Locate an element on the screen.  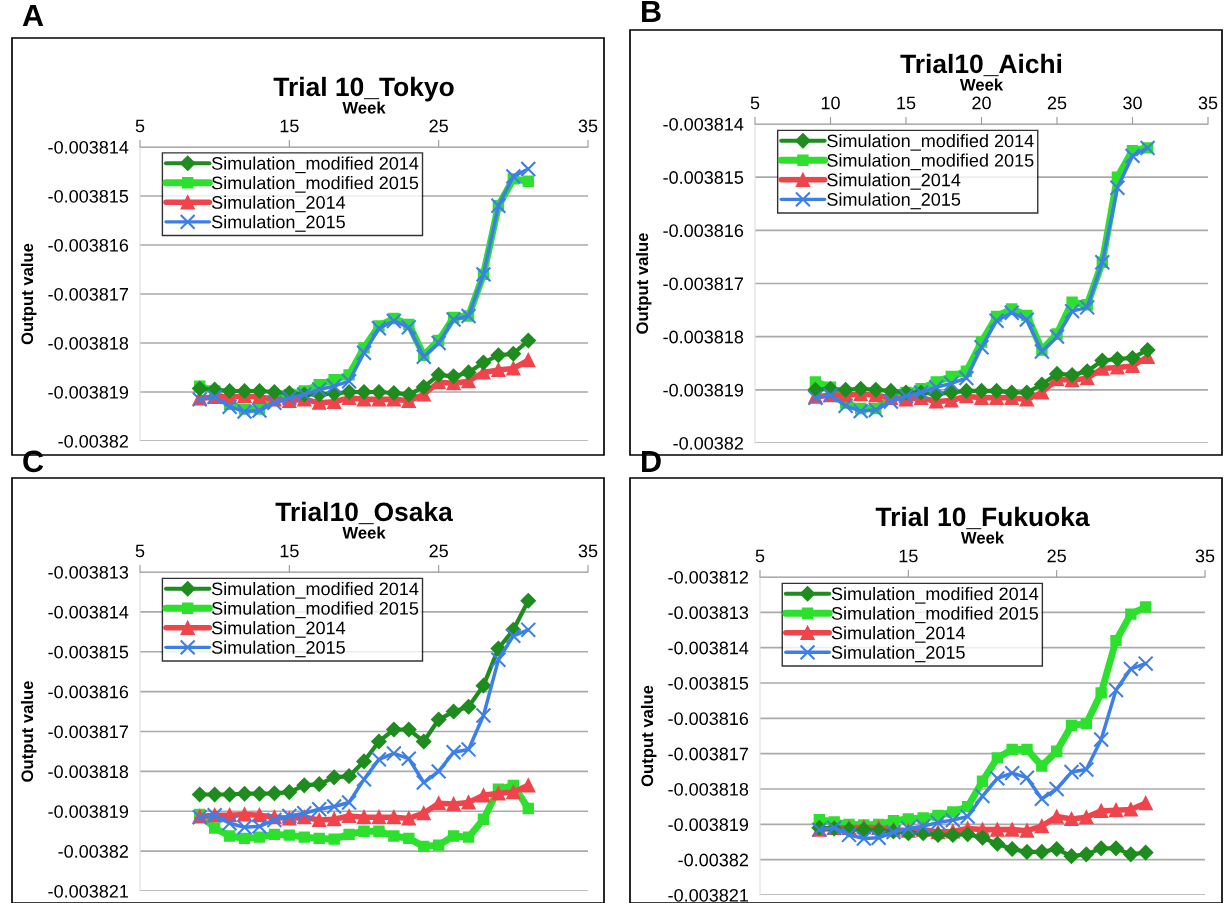
x-tick-label: 10 is located at coordinates (830, 103).